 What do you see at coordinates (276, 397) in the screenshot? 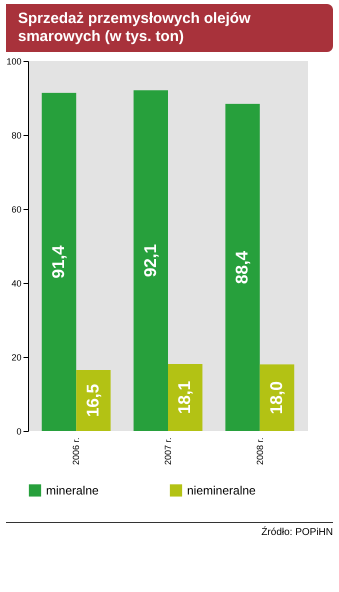
I see `data-label: 18,0` at bounding box center [276, 397].